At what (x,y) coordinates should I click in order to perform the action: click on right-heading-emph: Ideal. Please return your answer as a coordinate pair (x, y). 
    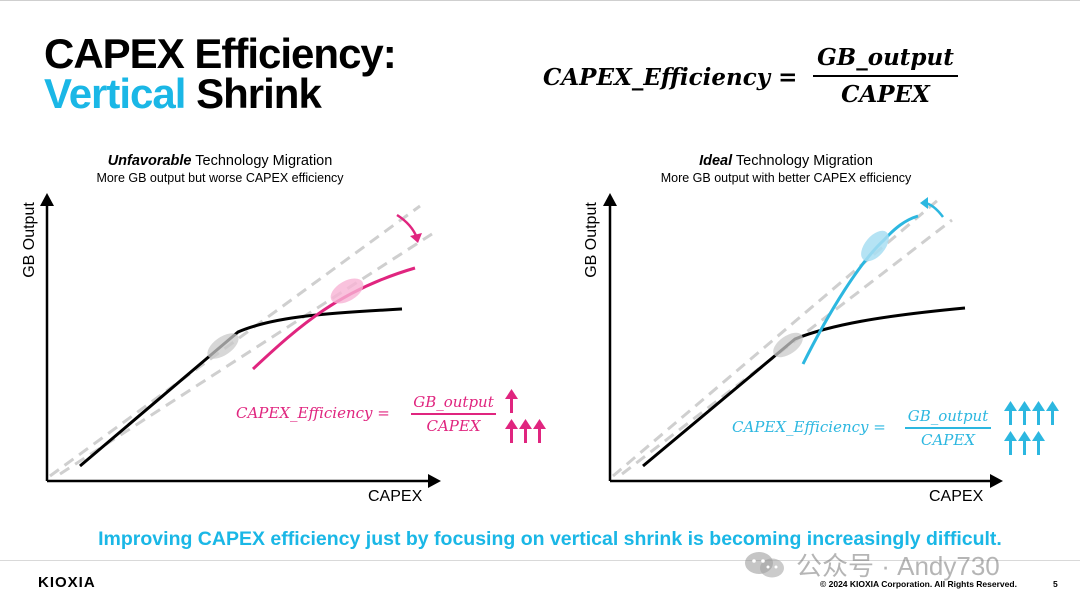
    Looking at the image, I should click on (716, 161).